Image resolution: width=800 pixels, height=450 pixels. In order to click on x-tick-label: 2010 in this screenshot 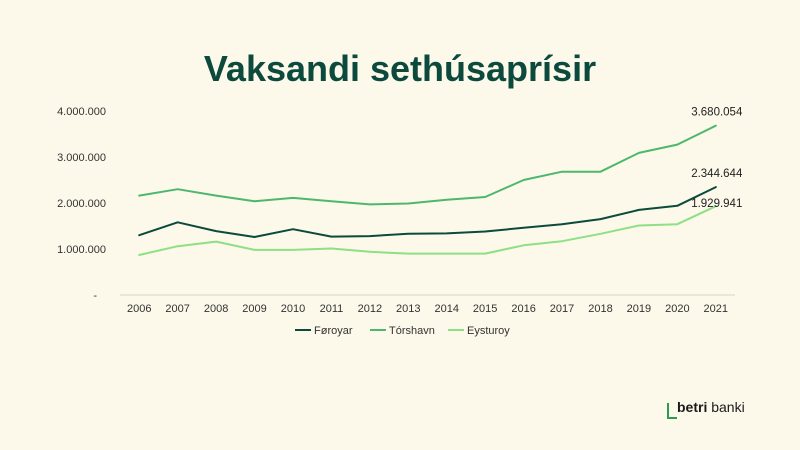, I will do `click(293, 309)`.